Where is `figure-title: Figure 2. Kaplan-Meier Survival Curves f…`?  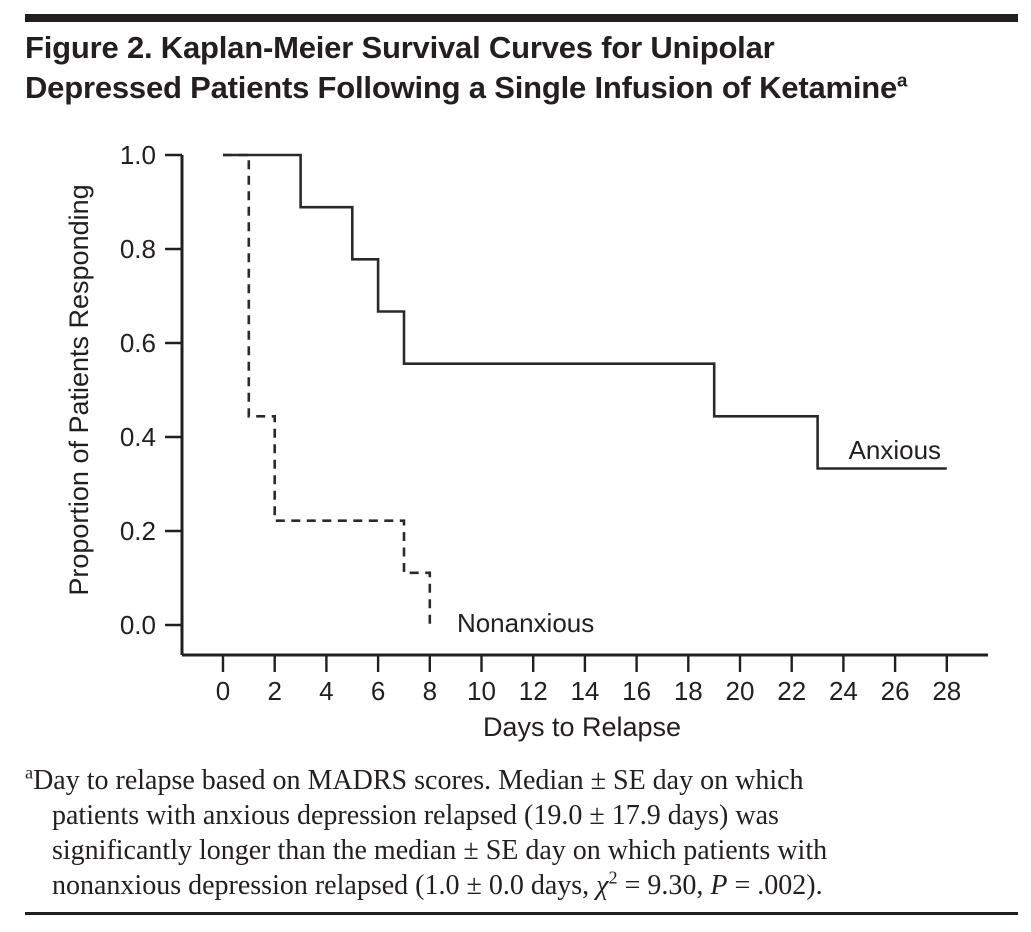 figure-title: Figure 2. Kaplan-Meier Survival Curves f… is located at coordinates (520, 68).